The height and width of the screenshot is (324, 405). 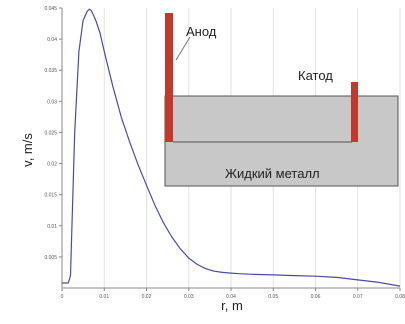 What do you see at coordinates (50, 71) in the screenshot?
I see `y-tick-label: 0.035` at bounding box center [50, 71].